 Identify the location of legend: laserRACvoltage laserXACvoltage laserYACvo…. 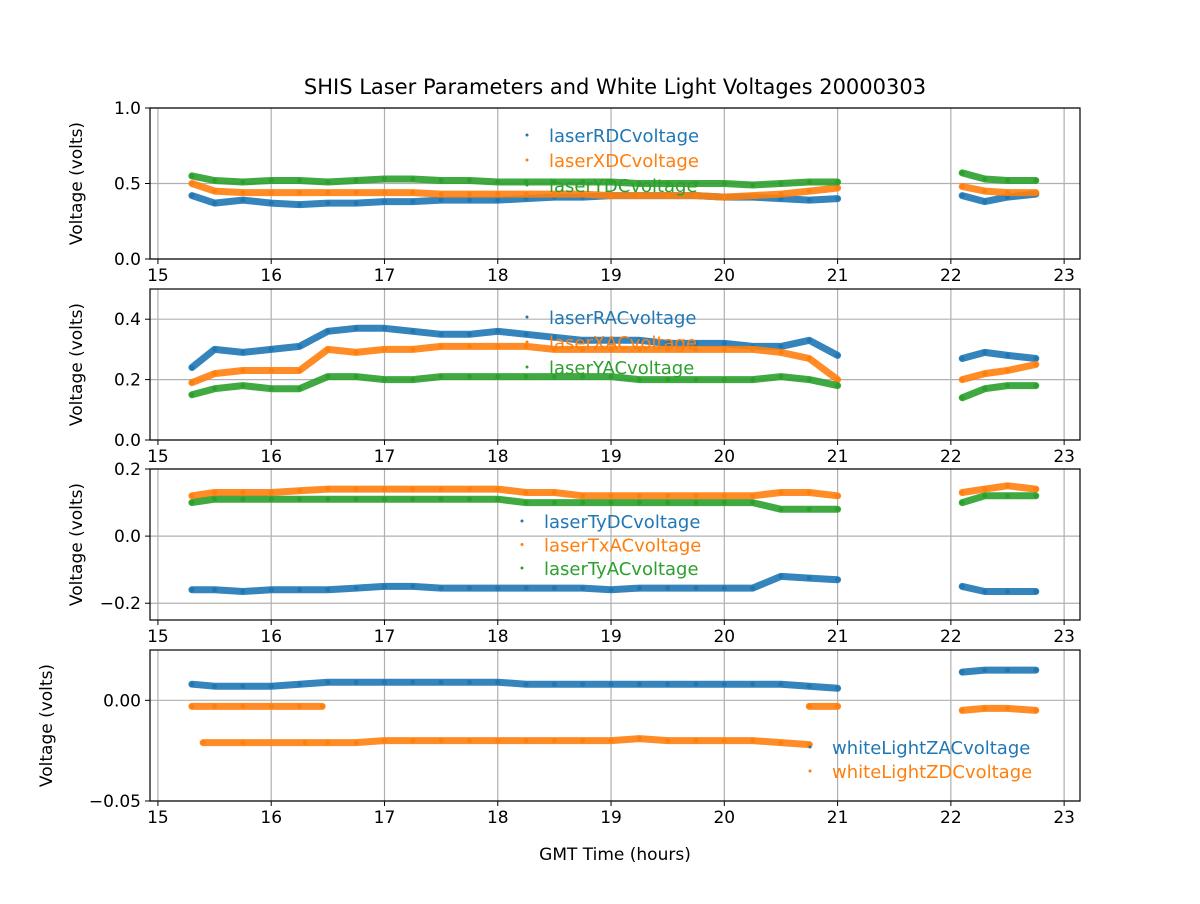
(611, 343).